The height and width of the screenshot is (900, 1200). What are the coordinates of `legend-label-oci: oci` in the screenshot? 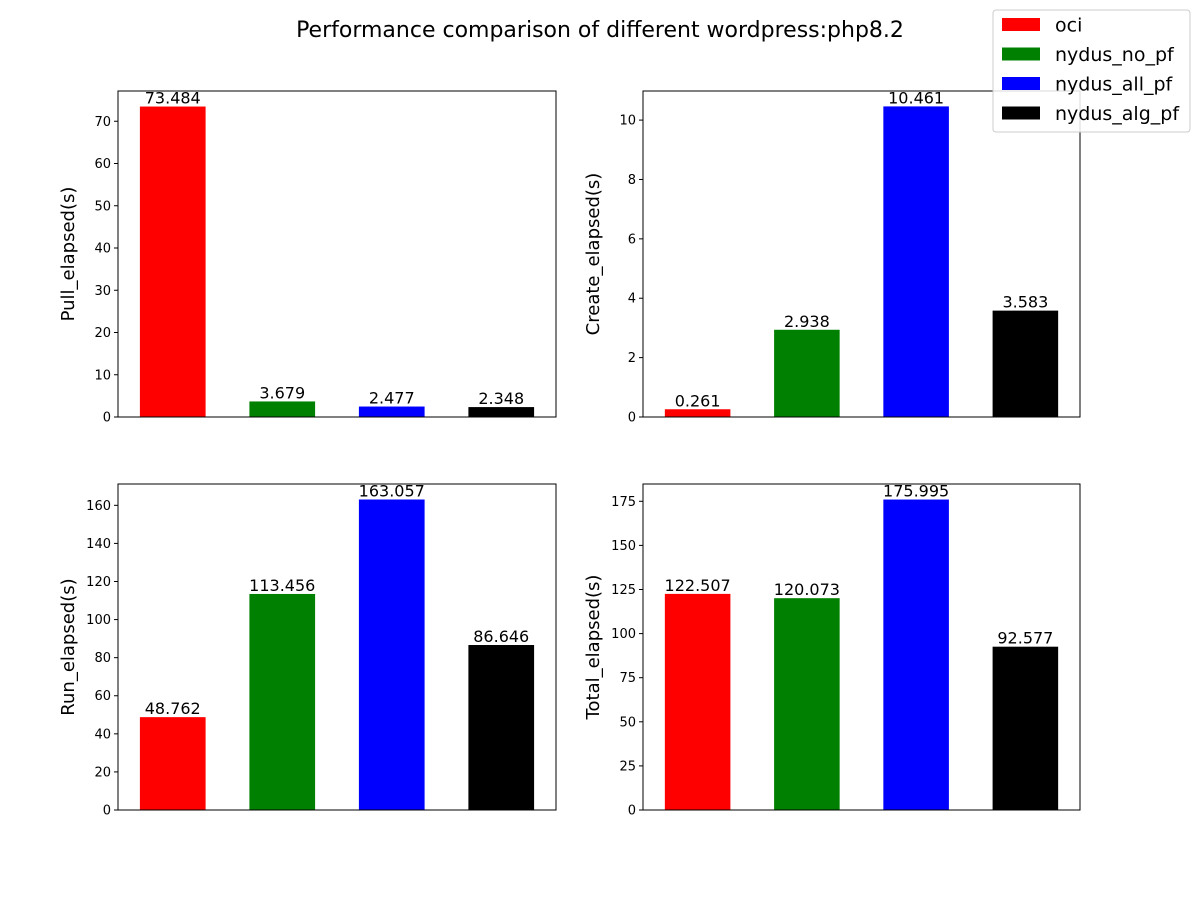 It's located at (1068, 26).